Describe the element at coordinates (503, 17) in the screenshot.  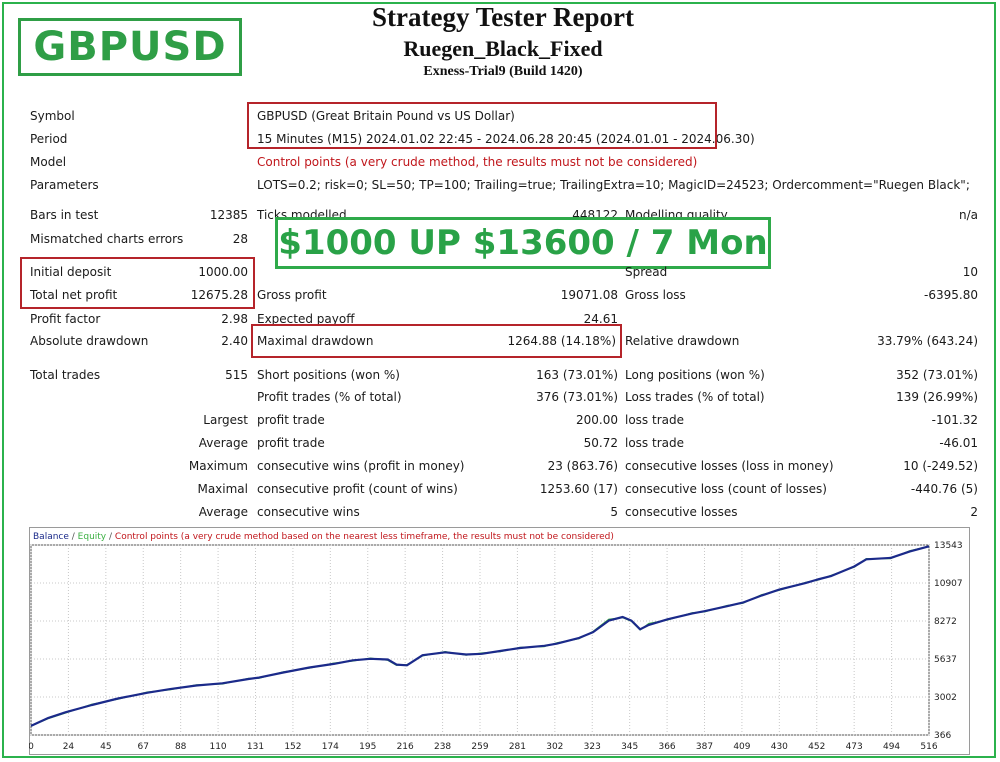
I see `report-title: Strategy Tester Report` at that location.